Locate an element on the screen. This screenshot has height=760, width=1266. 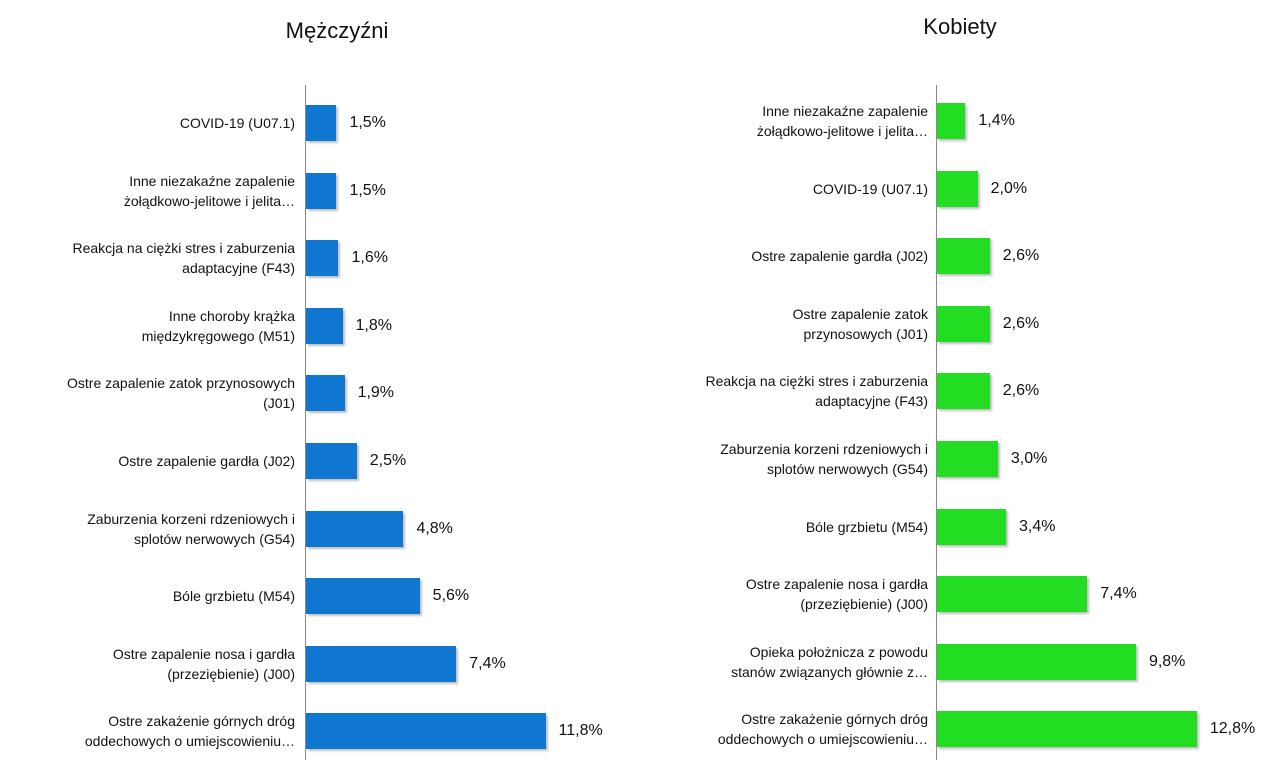
value-label: 3,4% is located at coordinates (1037, 526).